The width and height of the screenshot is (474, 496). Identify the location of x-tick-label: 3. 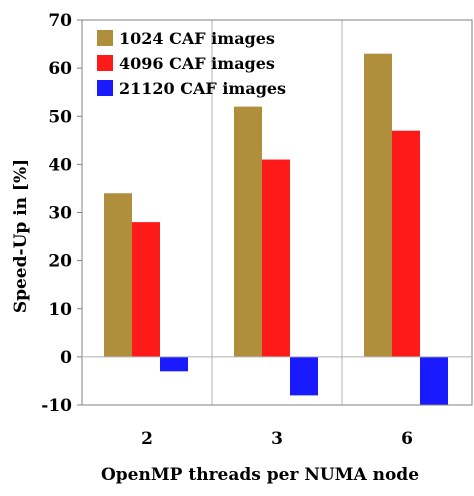
(277, 439).